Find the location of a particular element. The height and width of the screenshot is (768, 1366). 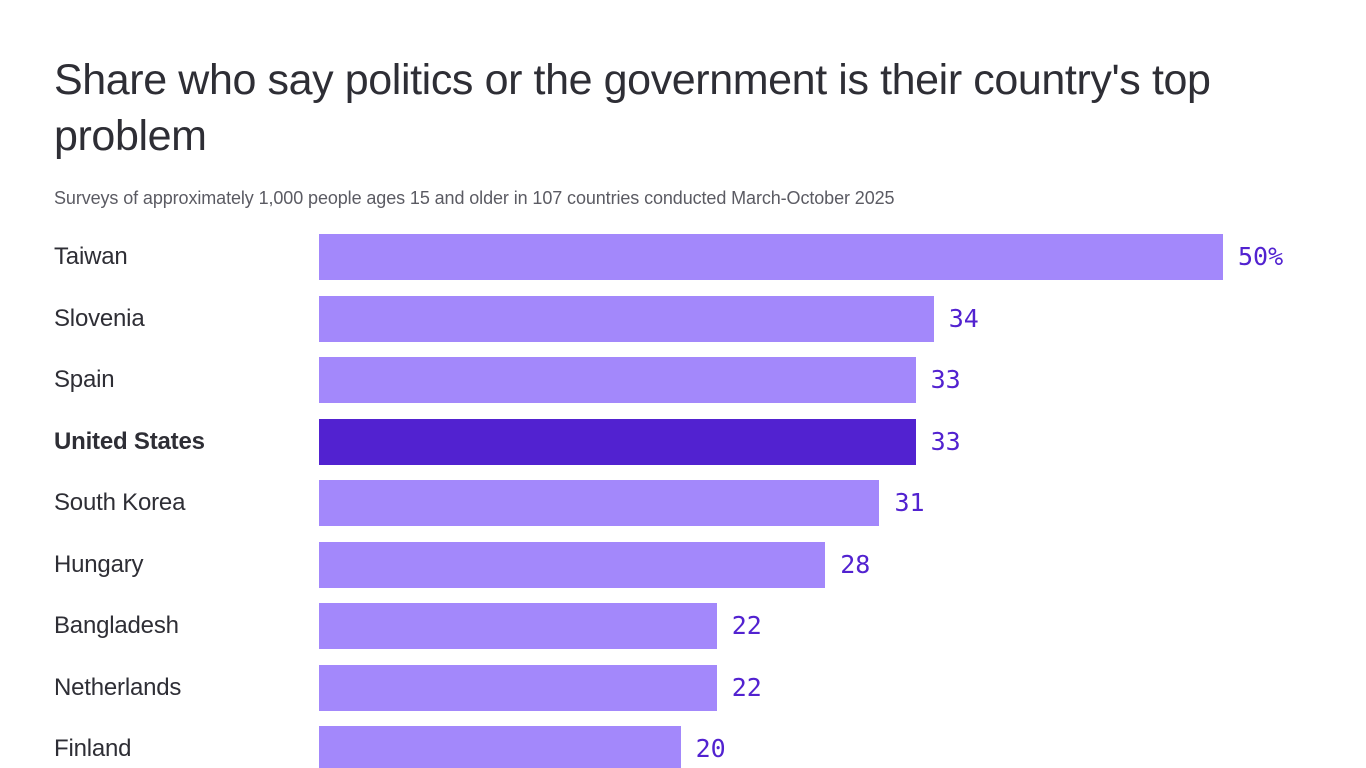

bar-track: 50% is located at coordinates (842, 257).